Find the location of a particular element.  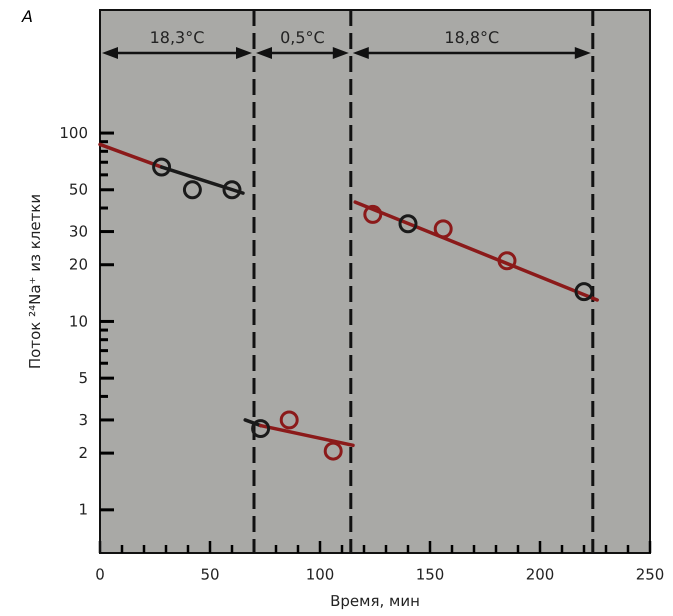

text: A is located at coordinates (27, 16).